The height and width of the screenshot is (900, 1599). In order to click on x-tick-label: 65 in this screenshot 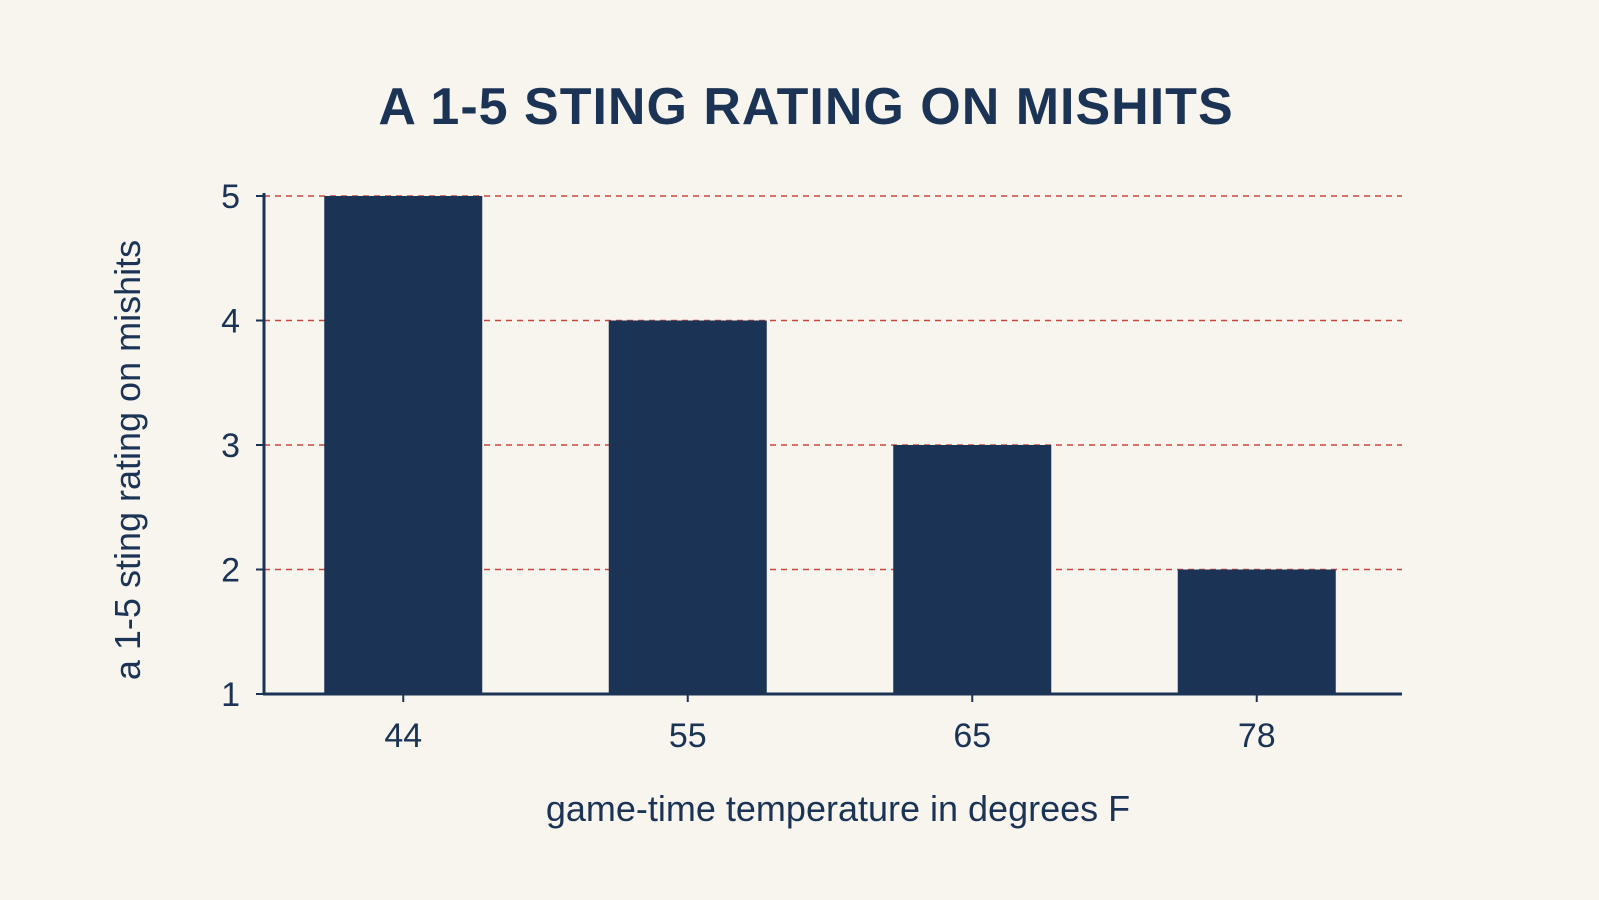, I will do `click(972, 736)`.